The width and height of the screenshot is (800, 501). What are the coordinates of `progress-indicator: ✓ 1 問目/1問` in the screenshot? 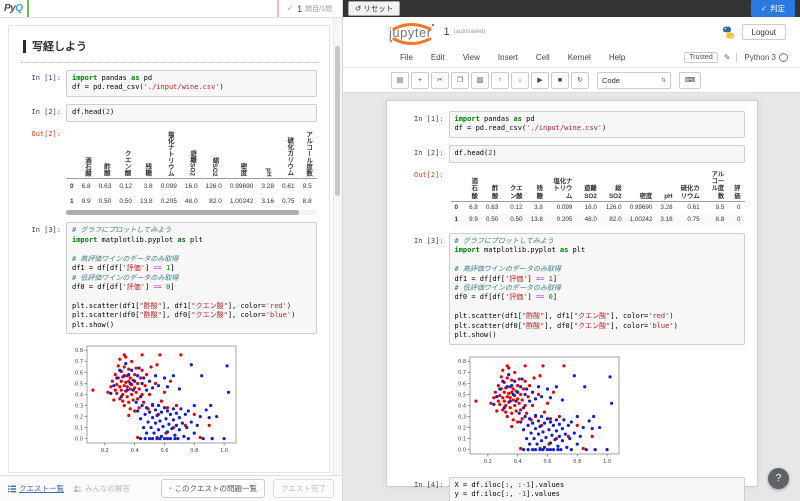 It's located at (310, 8).